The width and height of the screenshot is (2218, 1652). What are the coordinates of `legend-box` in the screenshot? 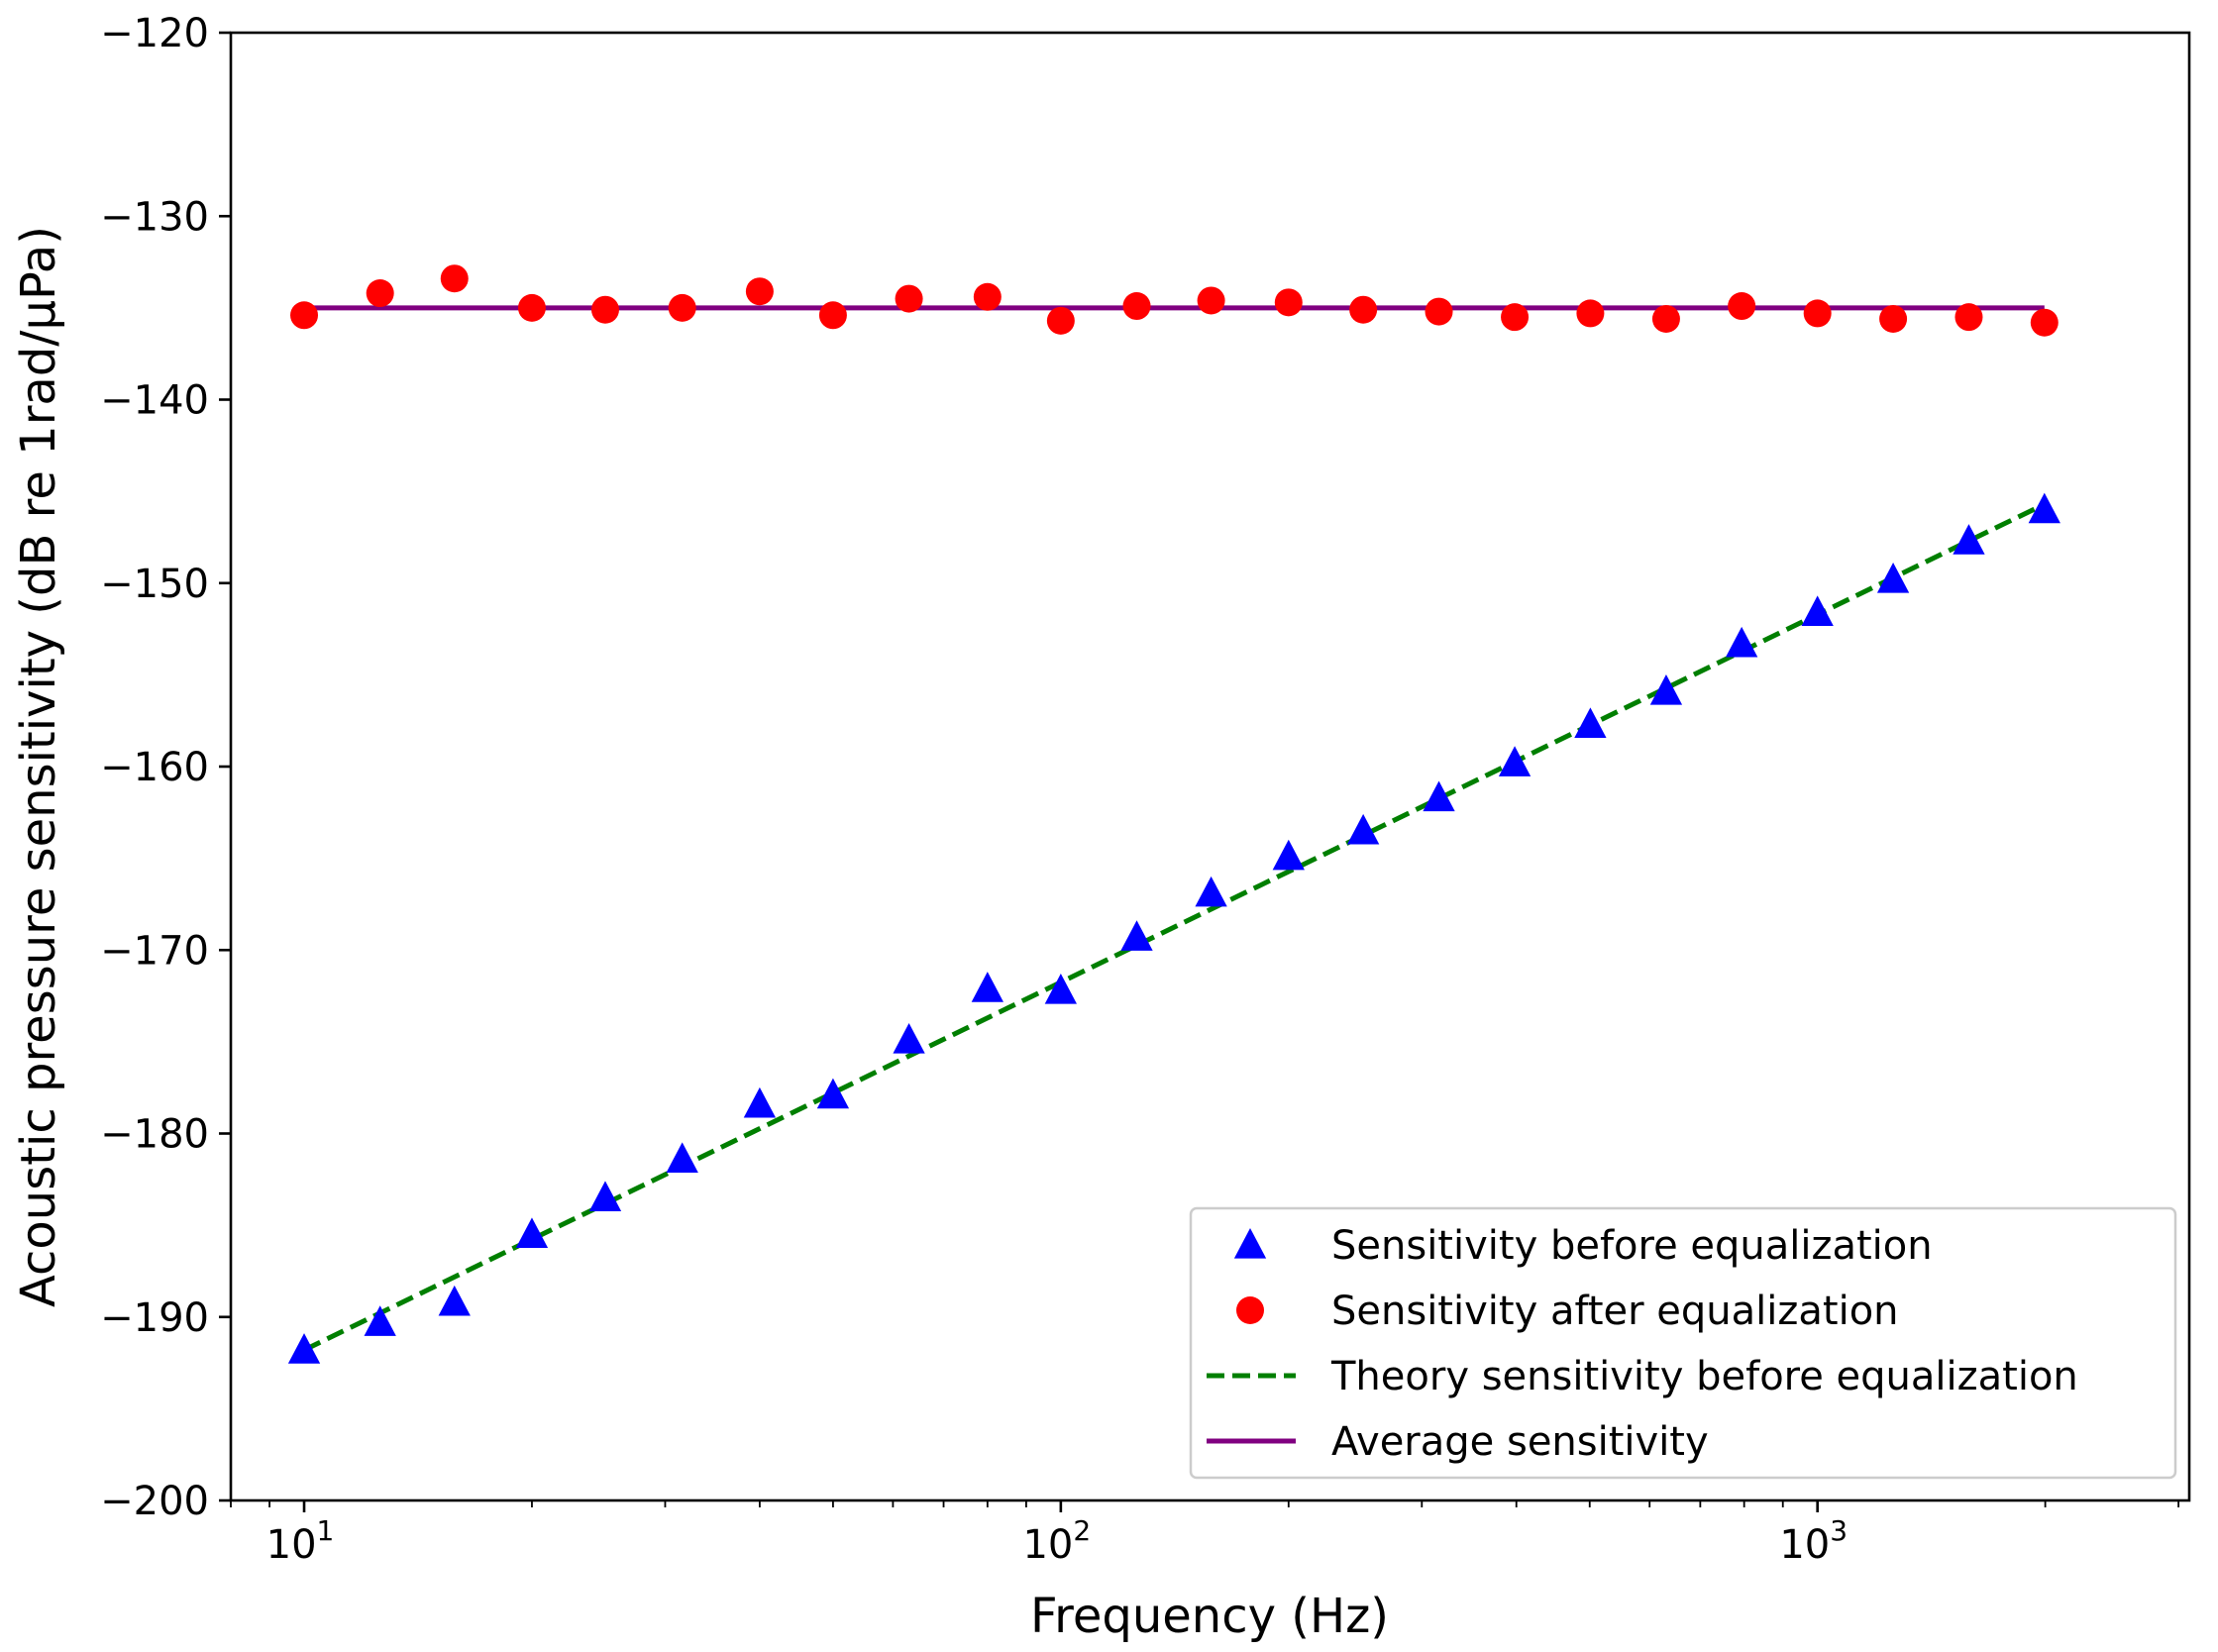 It's located at (1683, 1343).